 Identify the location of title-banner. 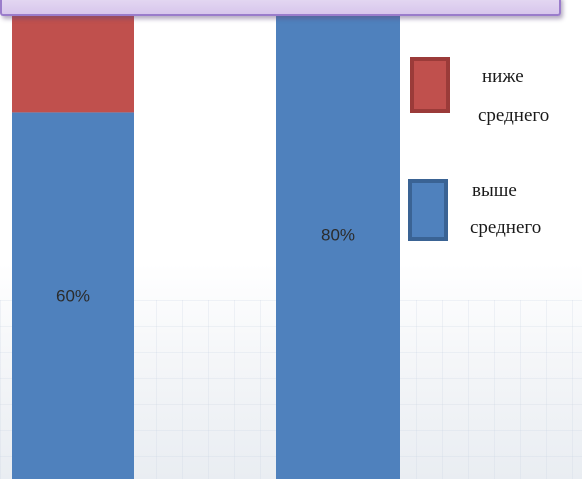
(280, 8).